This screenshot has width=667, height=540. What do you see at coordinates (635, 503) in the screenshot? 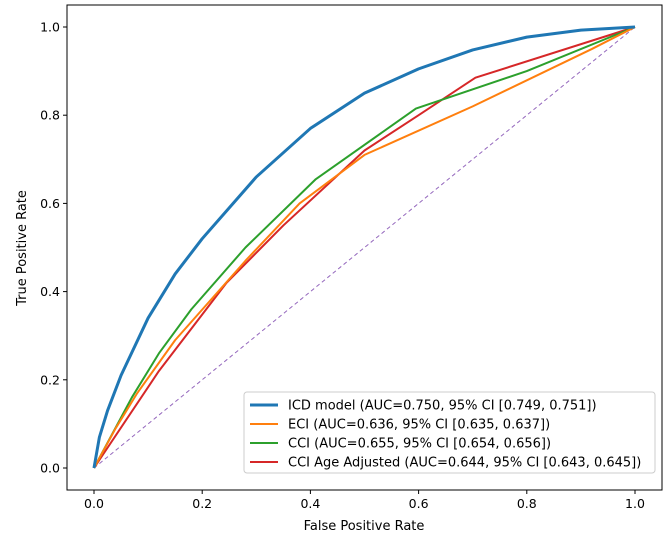
I see `x-tick-label: 1.0` at bounding box center [635, 503].